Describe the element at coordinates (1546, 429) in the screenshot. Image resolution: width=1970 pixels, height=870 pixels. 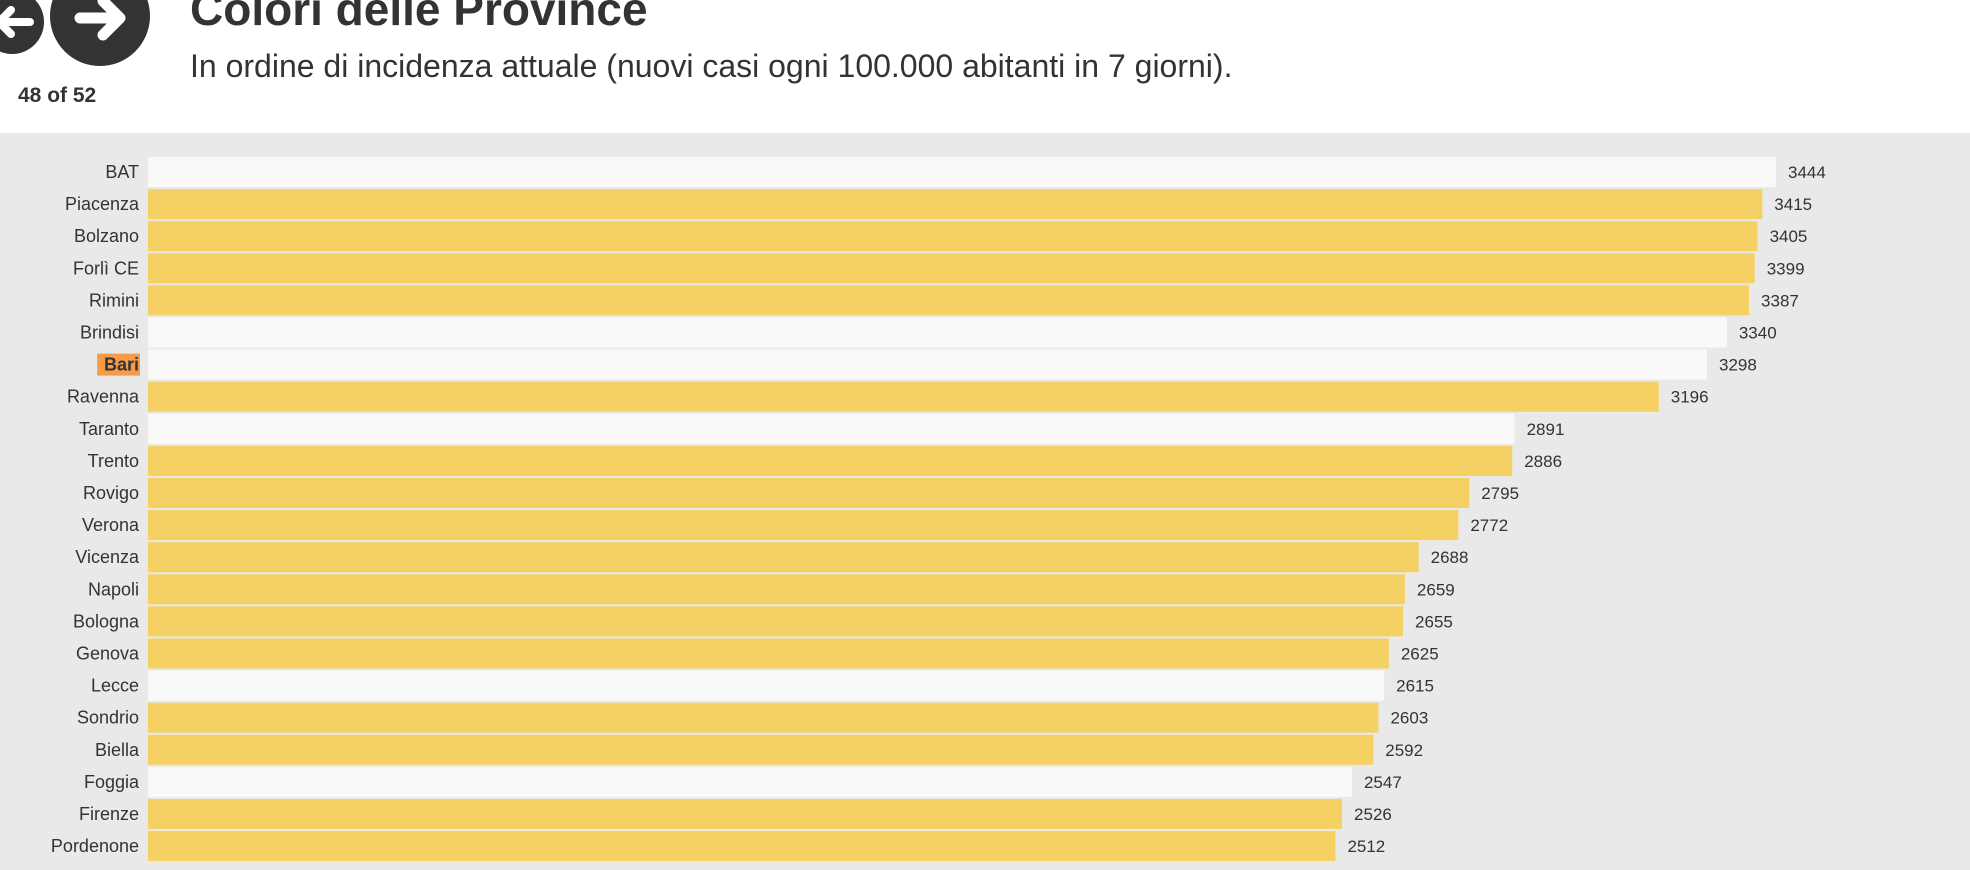
I see `value-label: 2891` at that location.